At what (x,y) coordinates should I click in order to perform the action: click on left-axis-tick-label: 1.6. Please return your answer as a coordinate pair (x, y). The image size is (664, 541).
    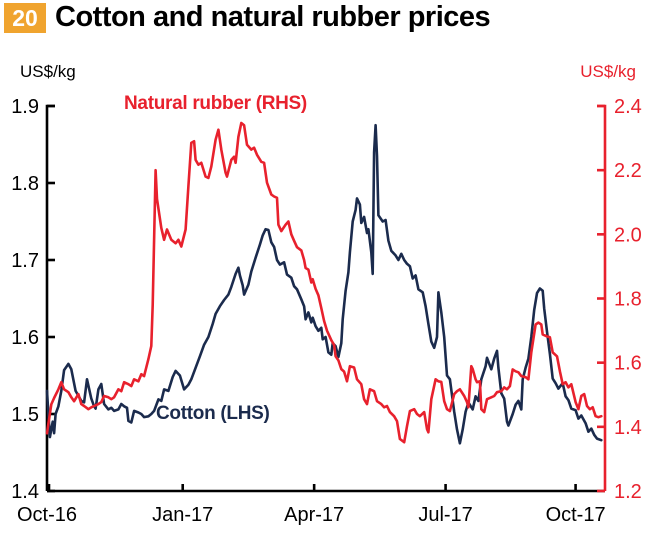
    Looking at the image, I should click on (25, 338).